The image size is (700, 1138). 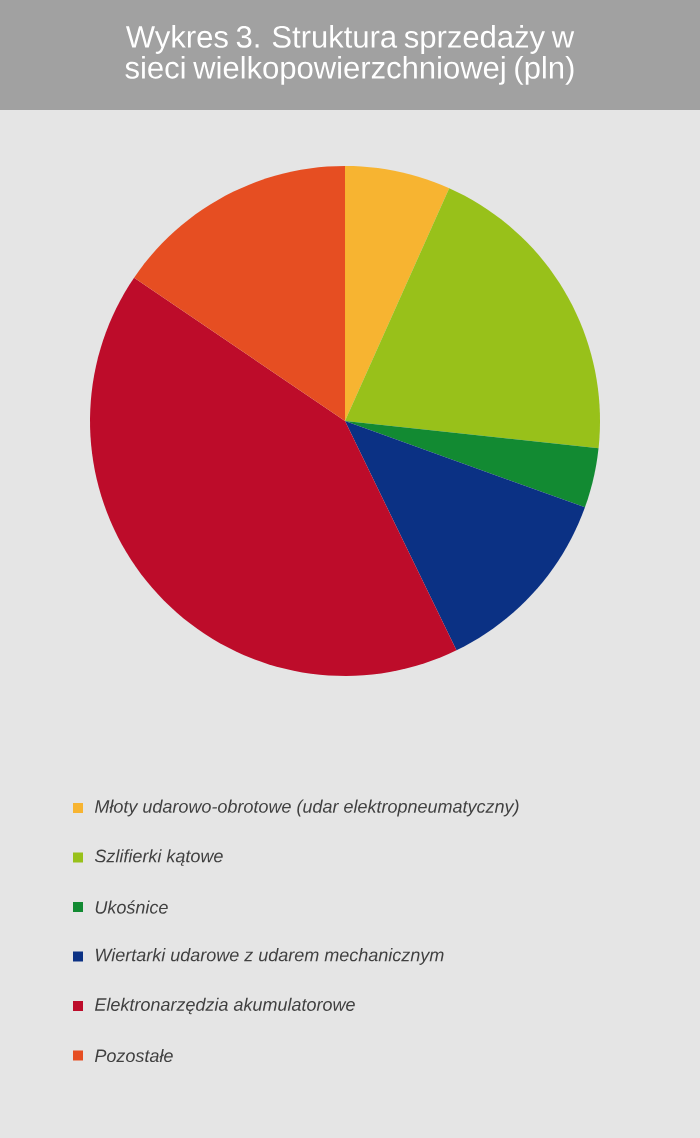 What do you see at coordinates (158, 857) in the screenshot?
I see `legend-label: Szlifierki kątowe` at bounding box center [158, 857].